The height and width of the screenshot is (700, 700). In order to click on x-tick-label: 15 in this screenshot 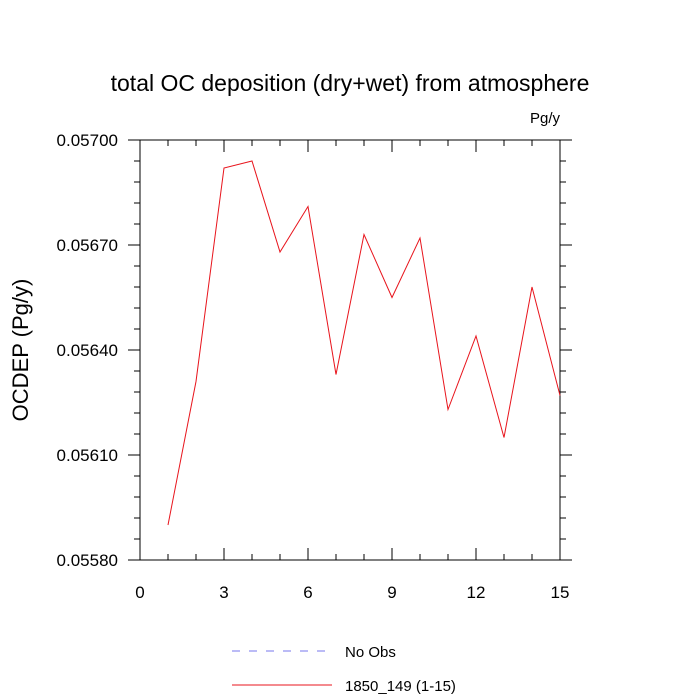, I will do `click(560, 592)`.